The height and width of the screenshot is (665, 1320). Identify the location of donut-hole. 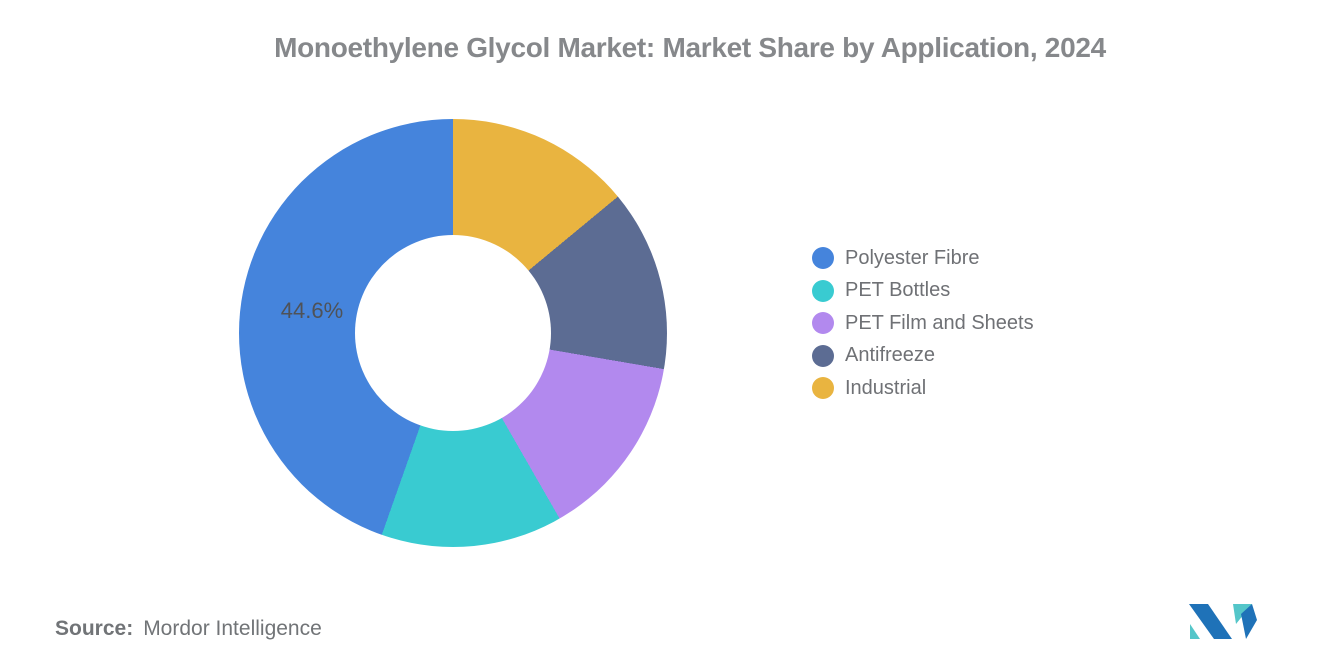
(453, 333).